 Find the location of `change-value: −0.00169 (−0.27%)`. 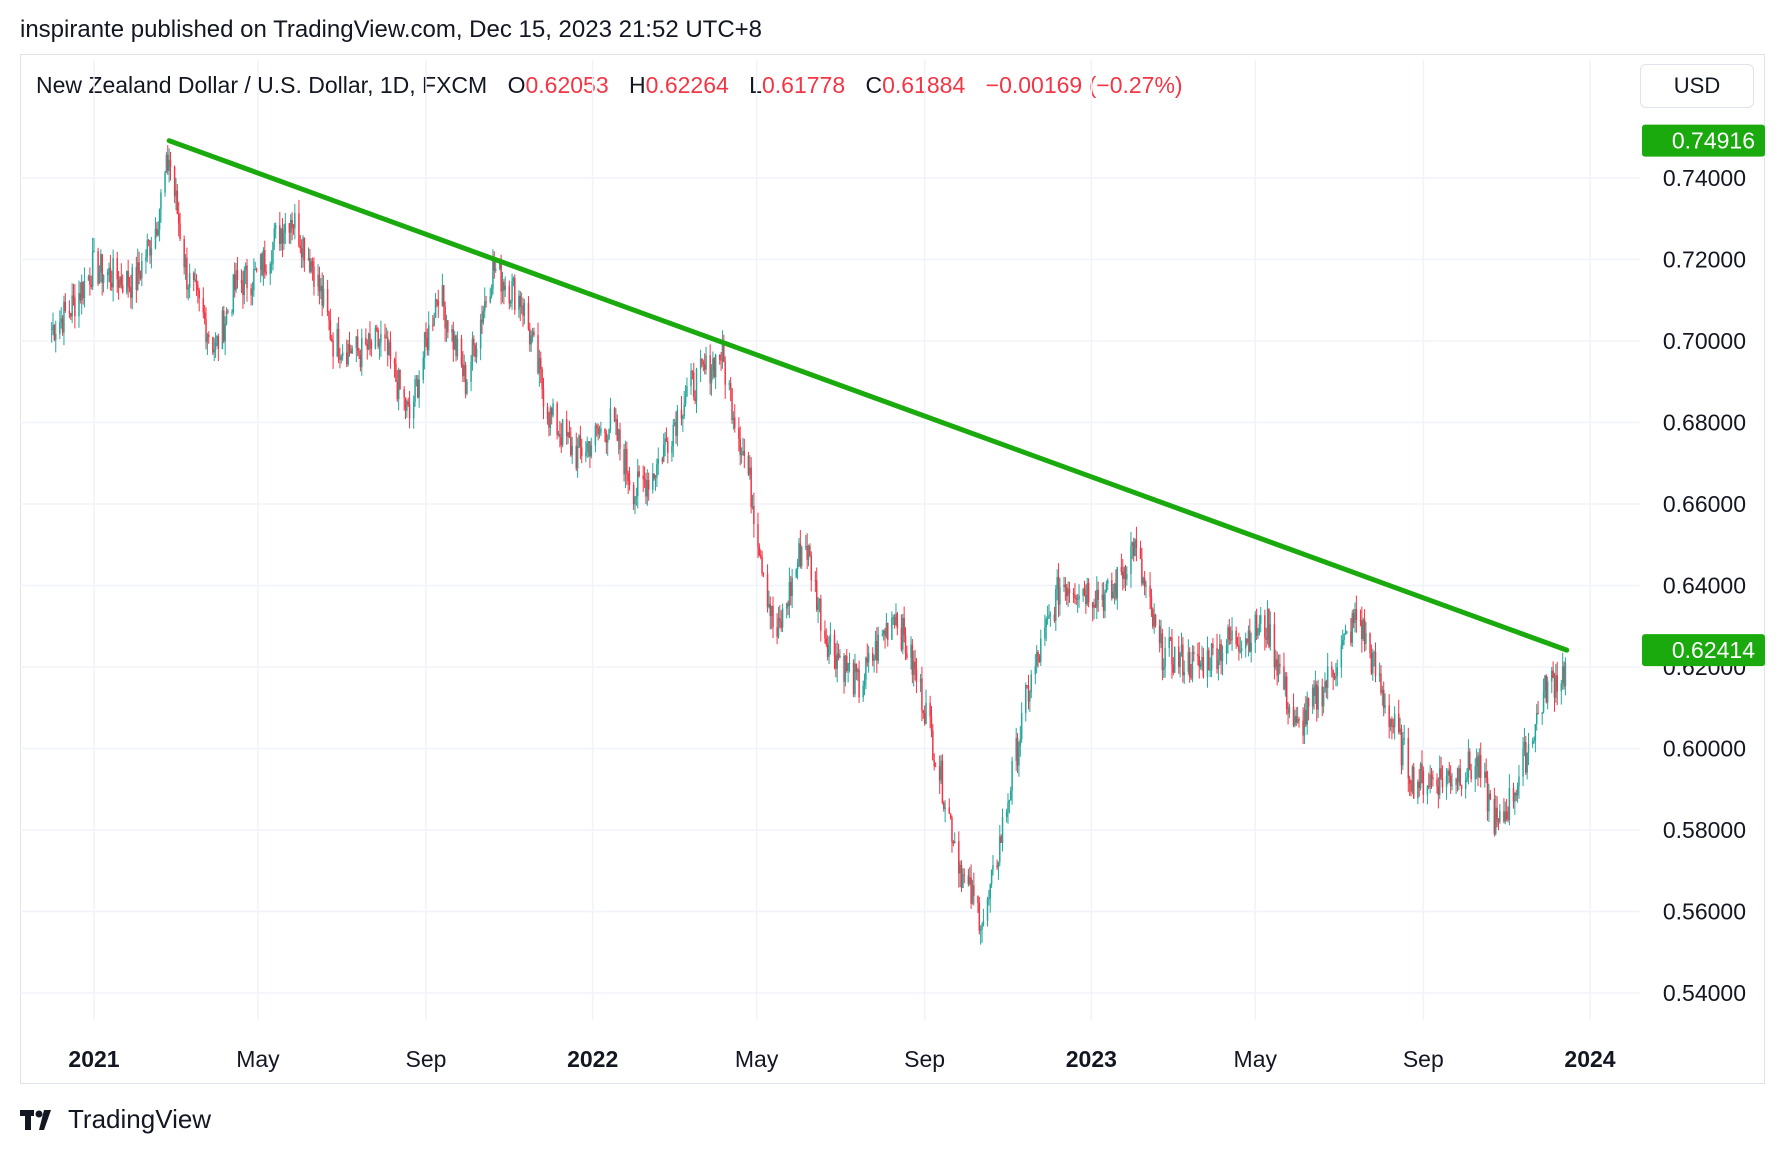

change-value: −0.00169 (−0.27%) is located at coordinates (1084, 85).